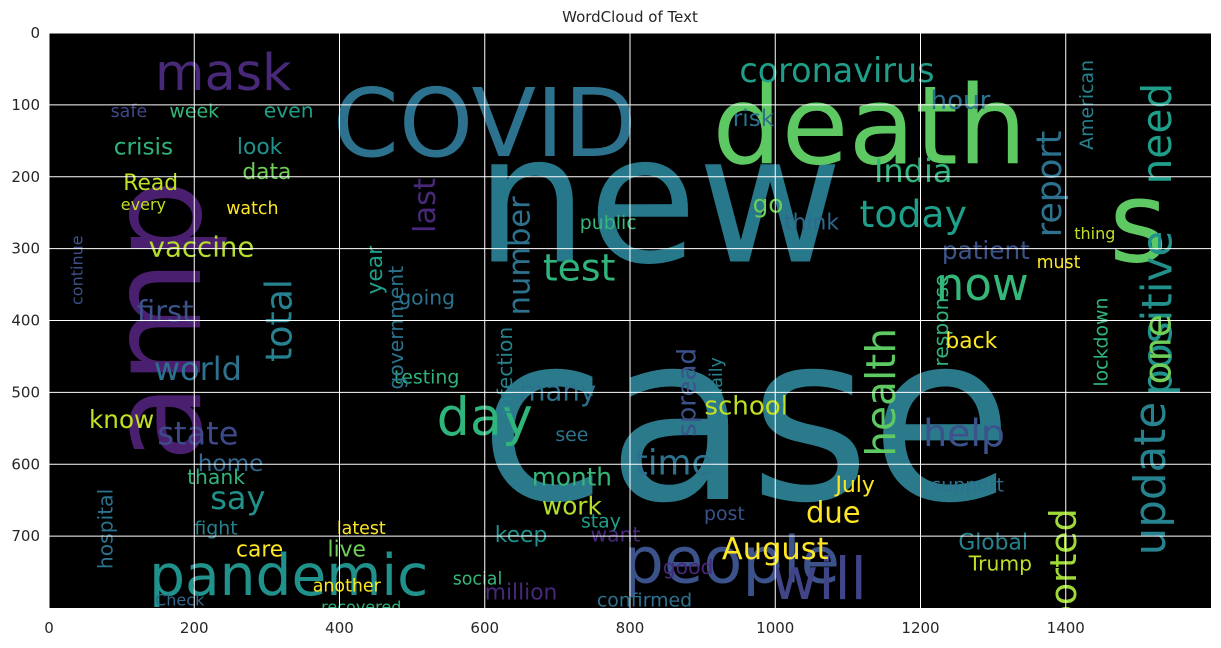  Describe the element at coordinates (913, 171) in the screenshot. I see `word-india: India` at that location.